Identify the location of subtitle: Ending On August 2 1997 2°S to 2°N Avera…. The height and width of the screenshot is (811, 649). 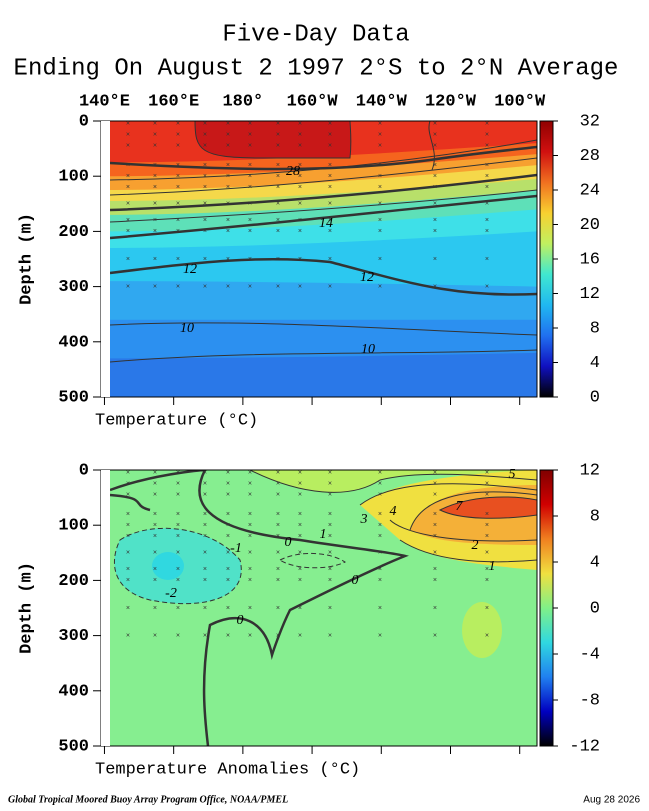
(316, 68).